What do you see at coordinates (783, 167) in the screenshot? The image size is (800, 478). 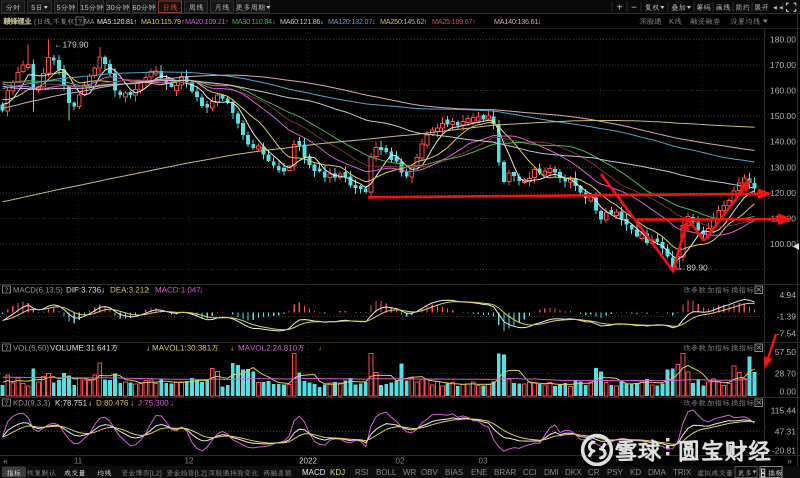 I see `svg-text: 130.00` at bounding box center [783, 167].